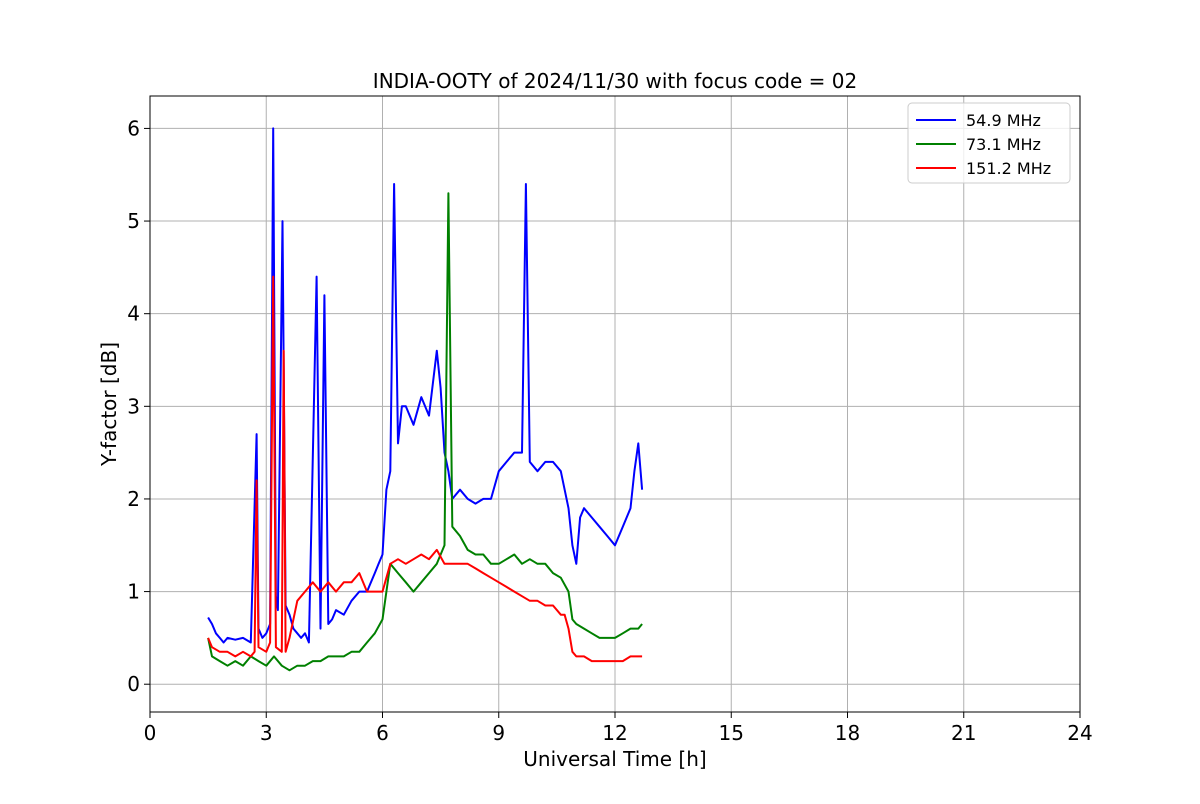 Image resolution: width=1200 pixels, height=804 pixels. I want to click on y-tick-label: 0, so click(133, 684).